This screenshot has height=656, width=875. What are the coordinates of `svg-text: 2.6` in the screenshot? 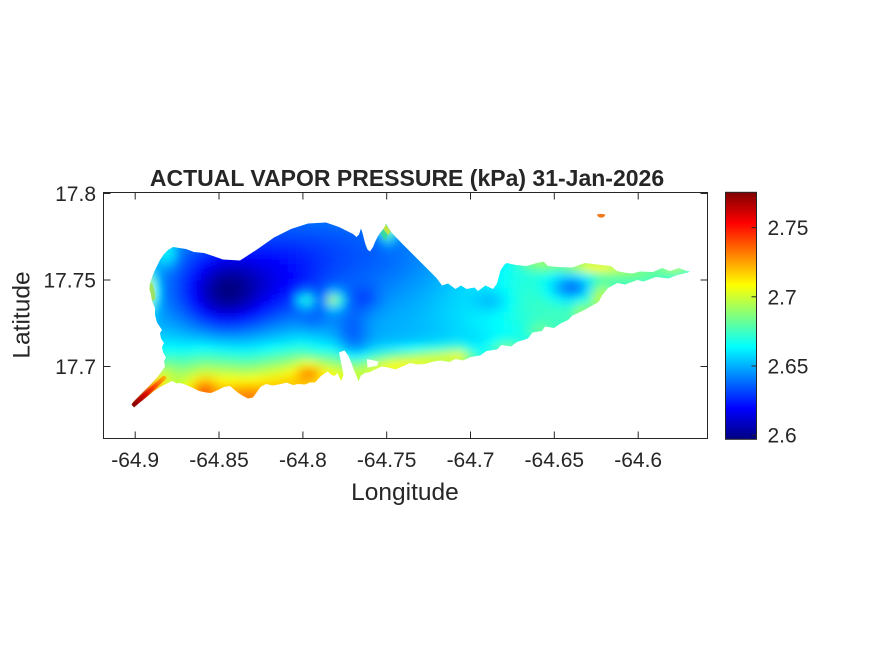 It's located at (782, 436).